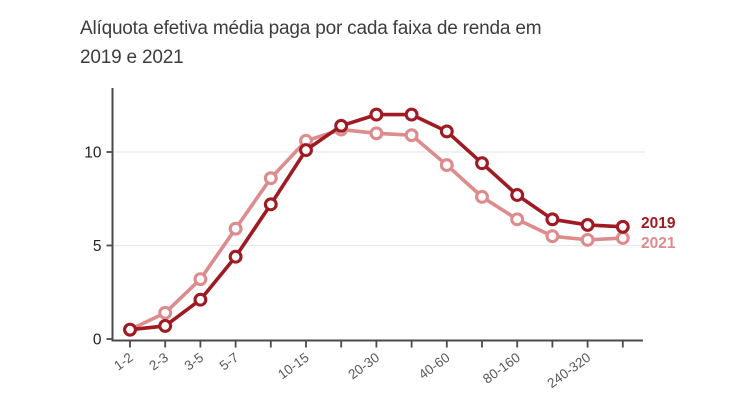  I want to click on y-tick-label-5: 5, so click(97, 246).